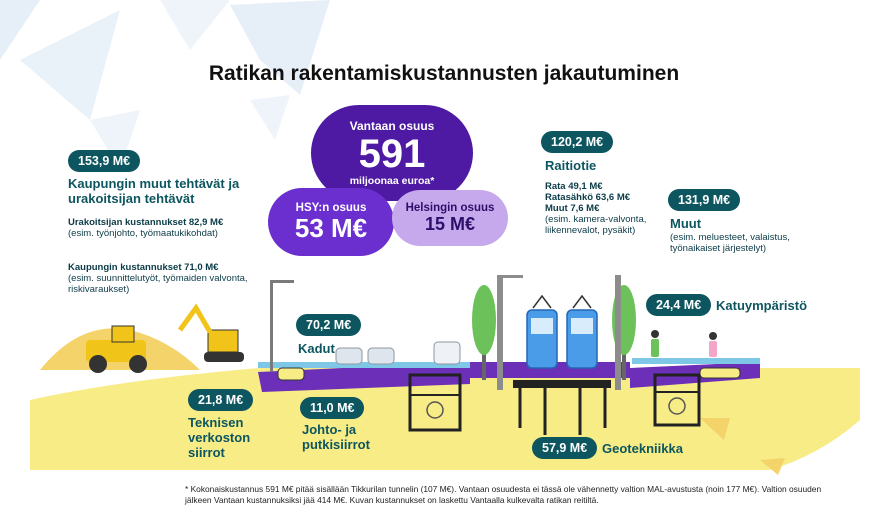 This screenshot has width=888, height=522. What do you see at coordinates (392, 181) in the screenshot?
I see `vantaa-share-unit: miljoonaa euroa*` at bounding box center [392, 181].